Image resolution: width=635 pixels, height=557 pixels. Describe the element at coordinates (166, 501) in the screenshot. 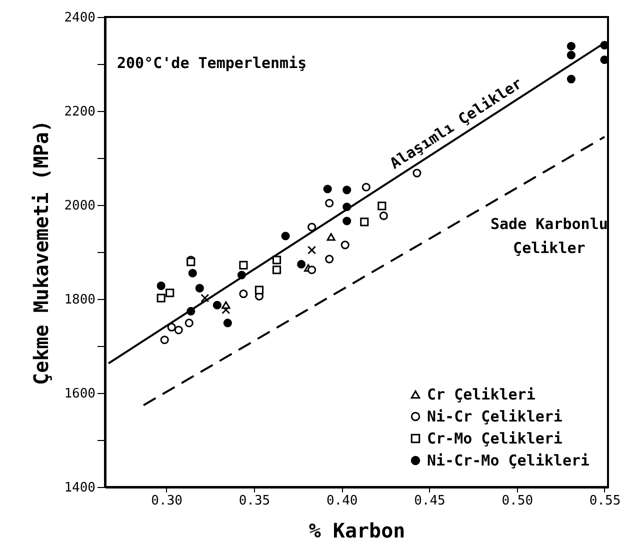

I see `x-tick-label: 0.30` at that location.